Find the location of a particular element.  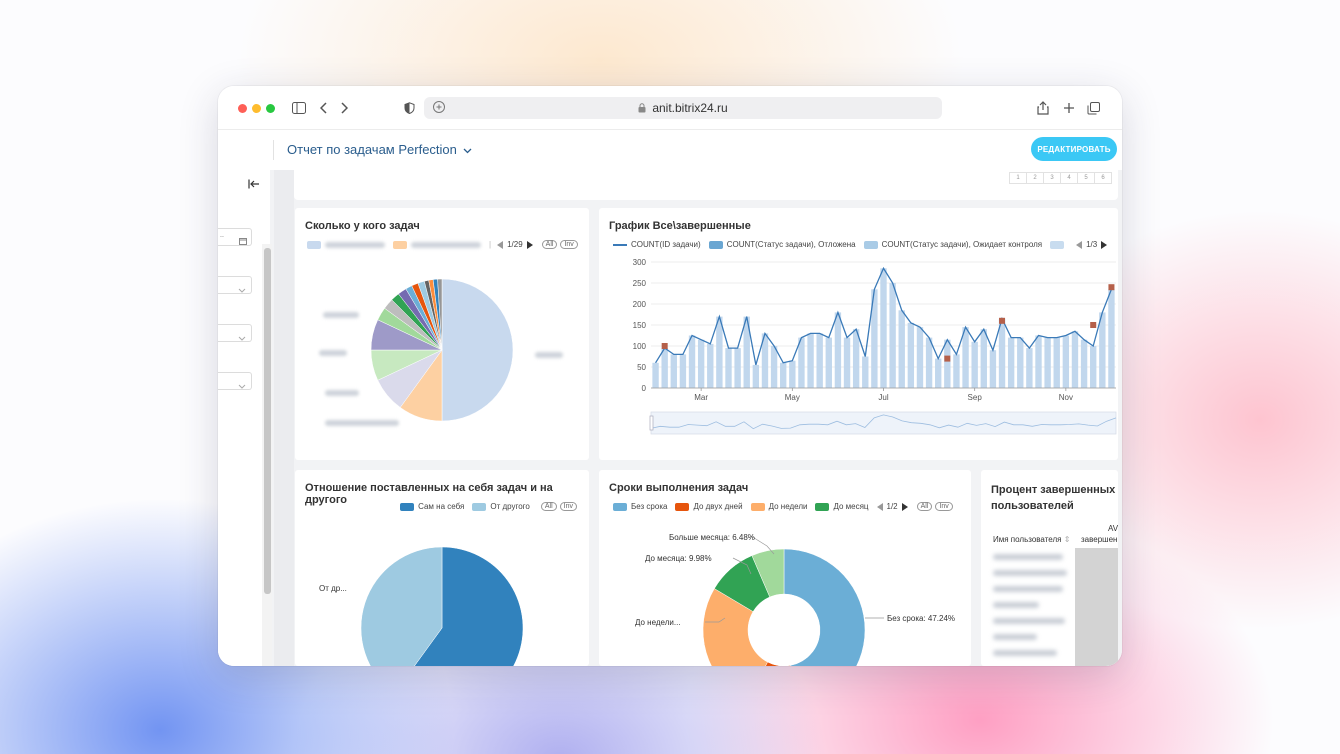

legend-item: От другого is located at coordinates (501, 506).